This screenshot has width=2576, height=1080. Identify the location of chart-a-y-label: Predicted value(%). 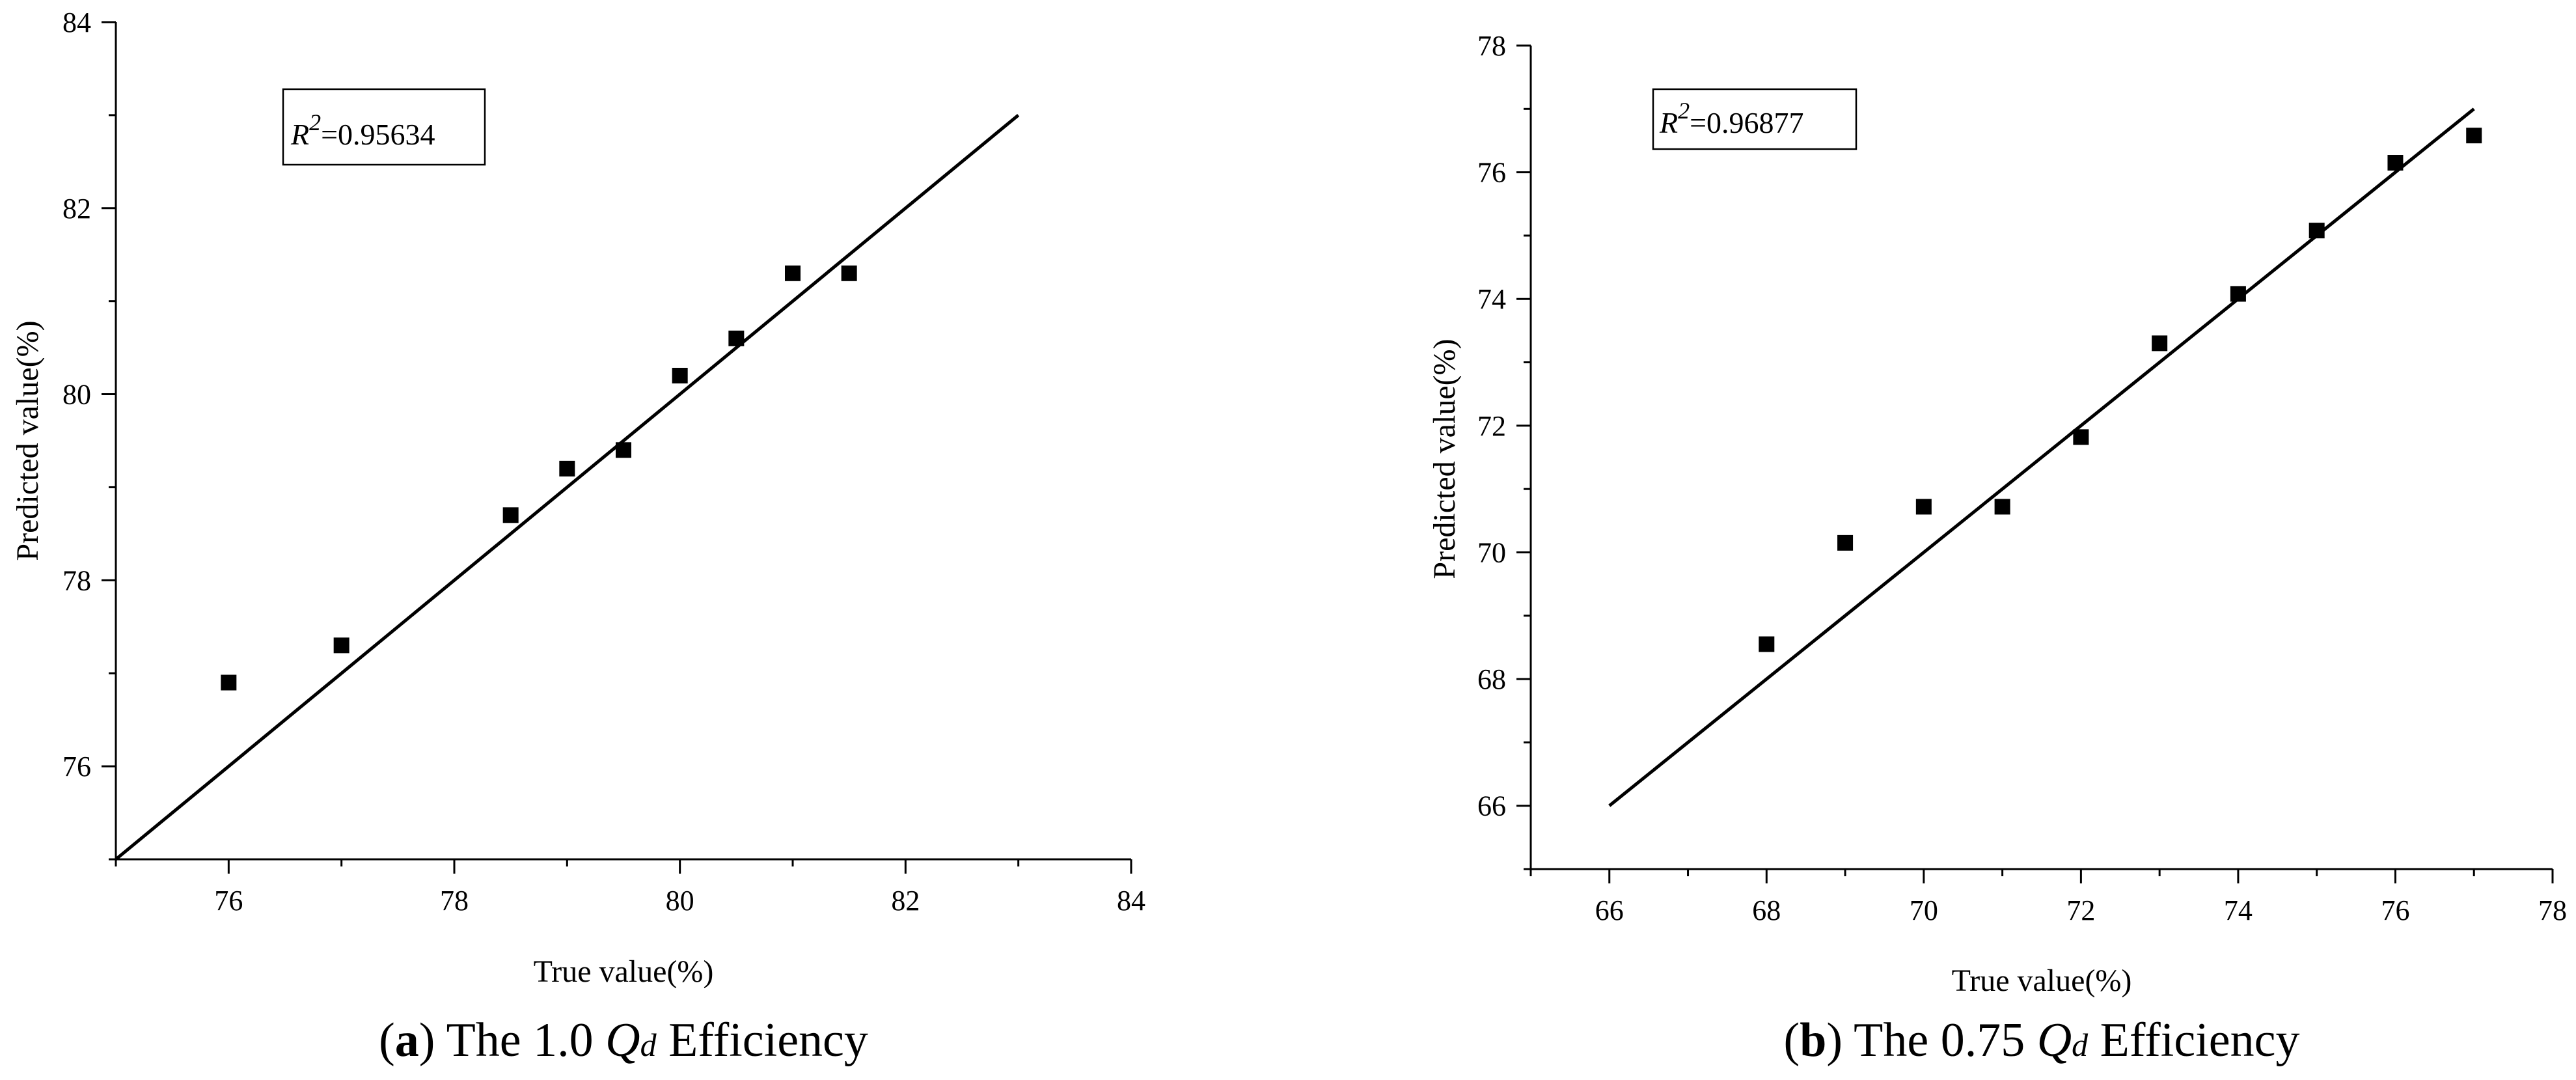
(28, 440).